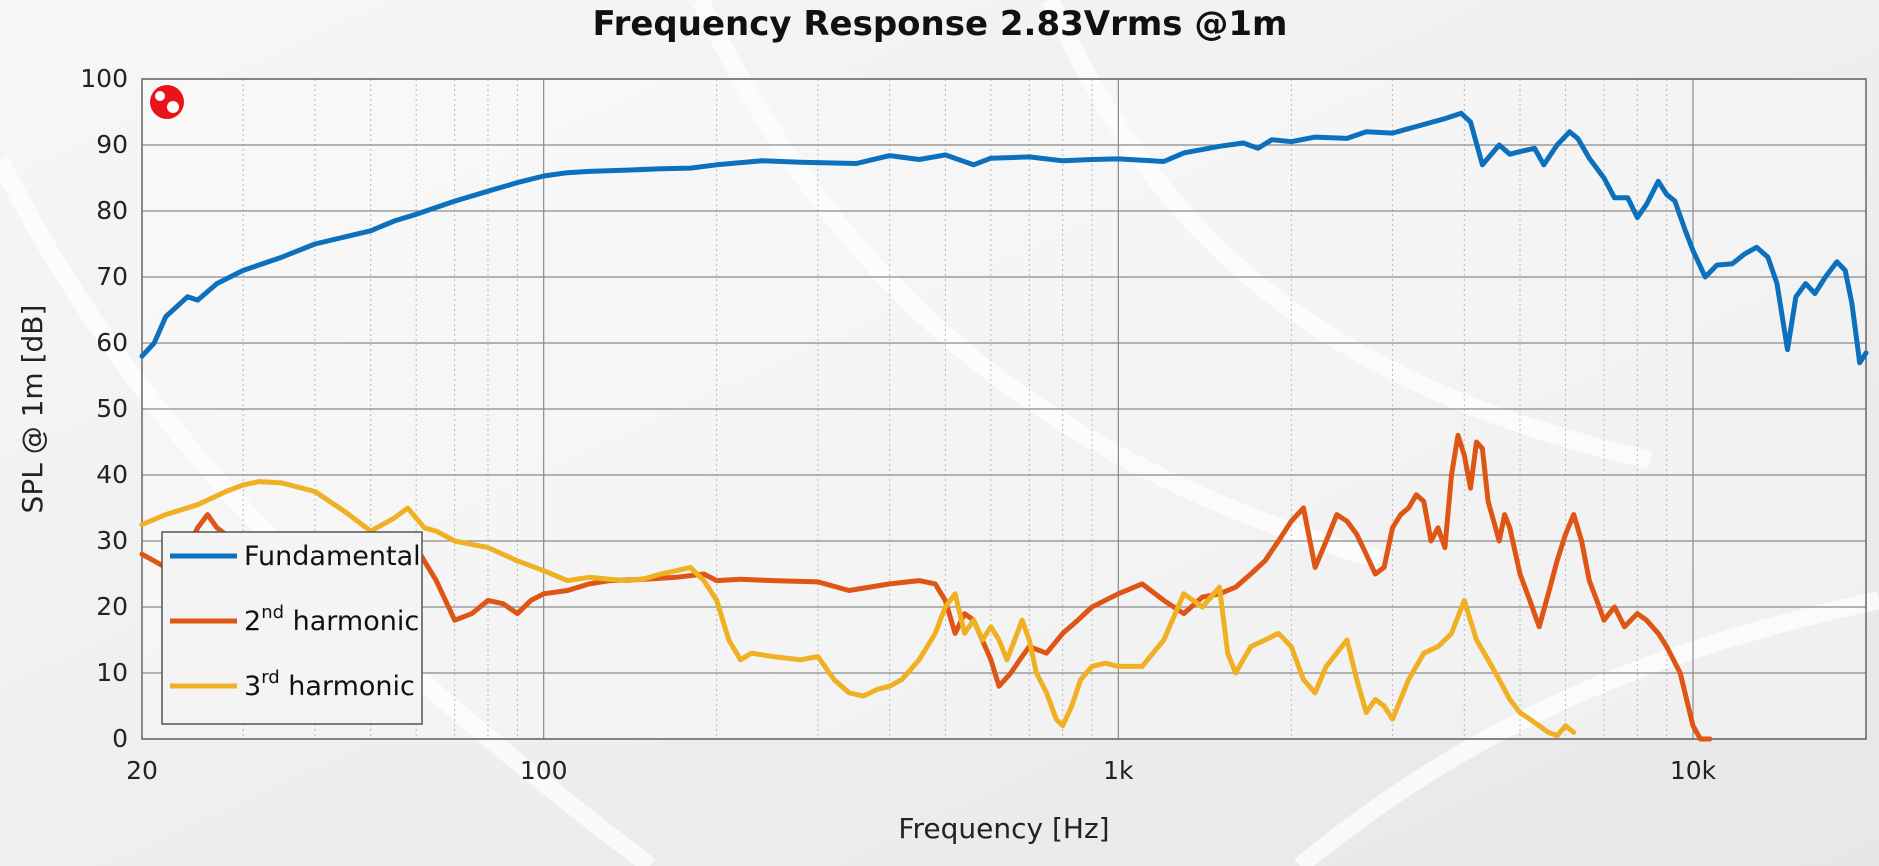 This screenshot has width=1879, height=866. What do you see at coordinates (112, 276) in the screenshot?
I see `y-tick-label: 70` at bounding box center [112, 276].